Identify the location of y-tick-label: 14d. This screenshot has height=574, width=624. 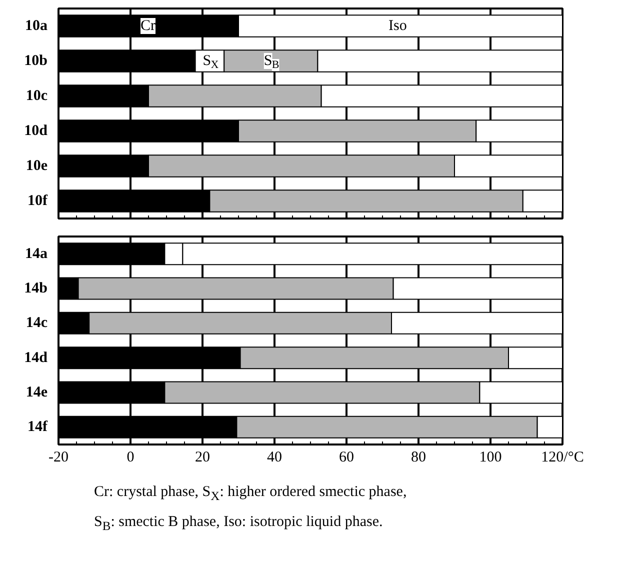
(36, 358).